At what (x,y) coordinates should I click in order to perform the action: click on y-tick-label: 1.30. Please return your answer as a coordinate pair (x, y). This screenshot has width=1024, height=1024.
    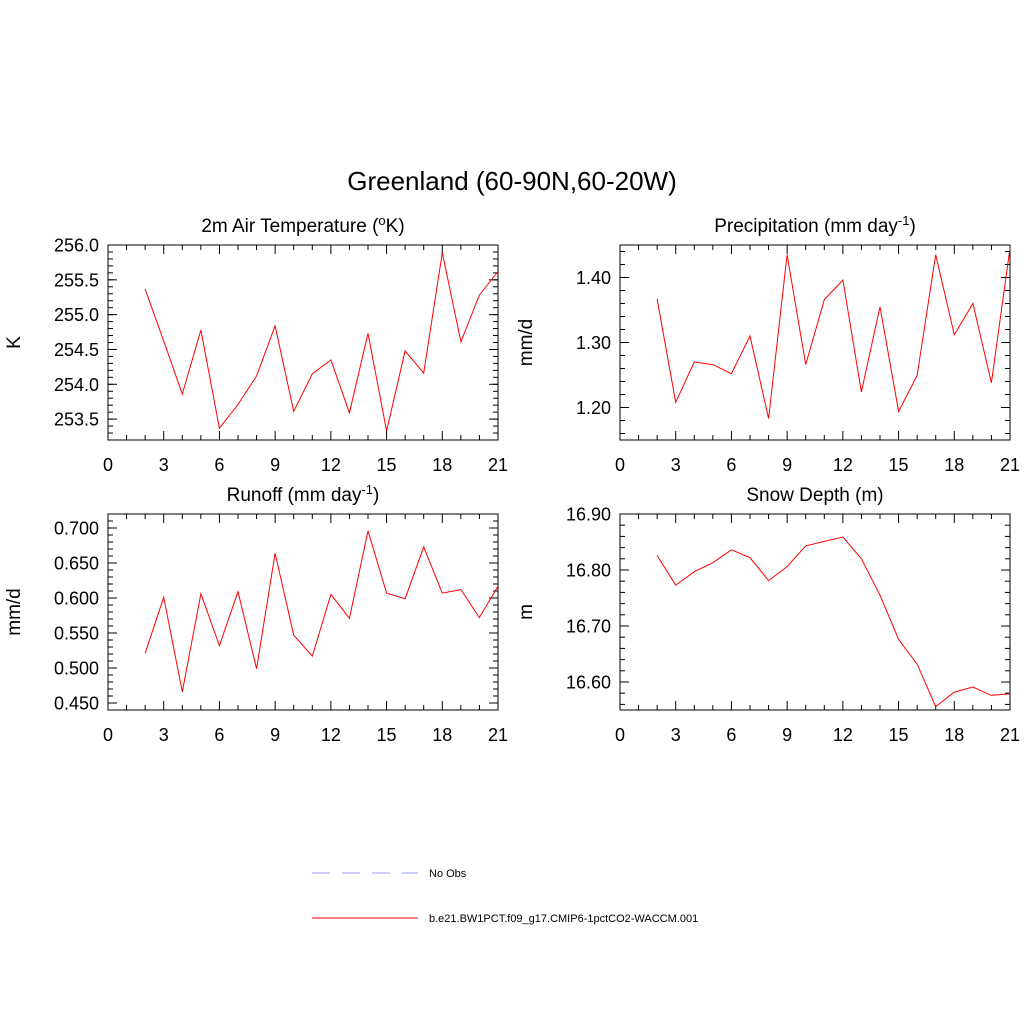
    Looking at the image, I should click on (593, 343).